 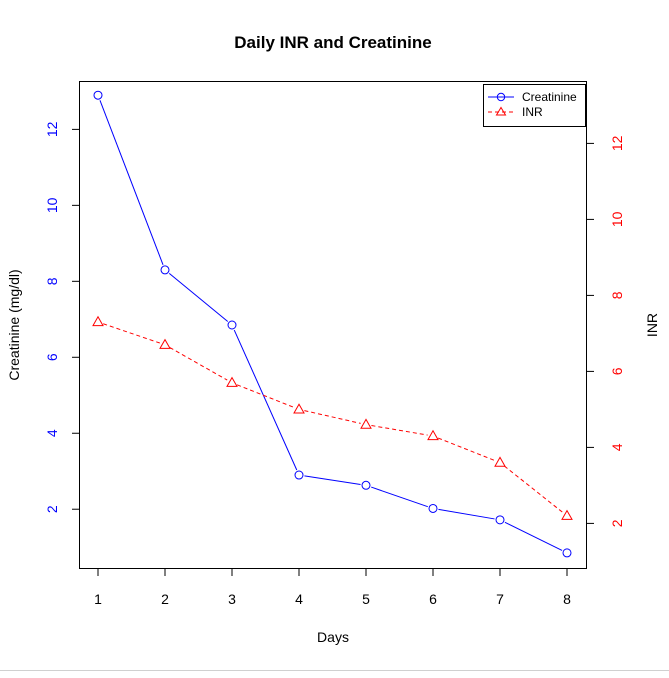 What do you see at coordinates (333, 637) in the screenshot?
I see `x-axis-label: Days` at bounding box center [333, 637].